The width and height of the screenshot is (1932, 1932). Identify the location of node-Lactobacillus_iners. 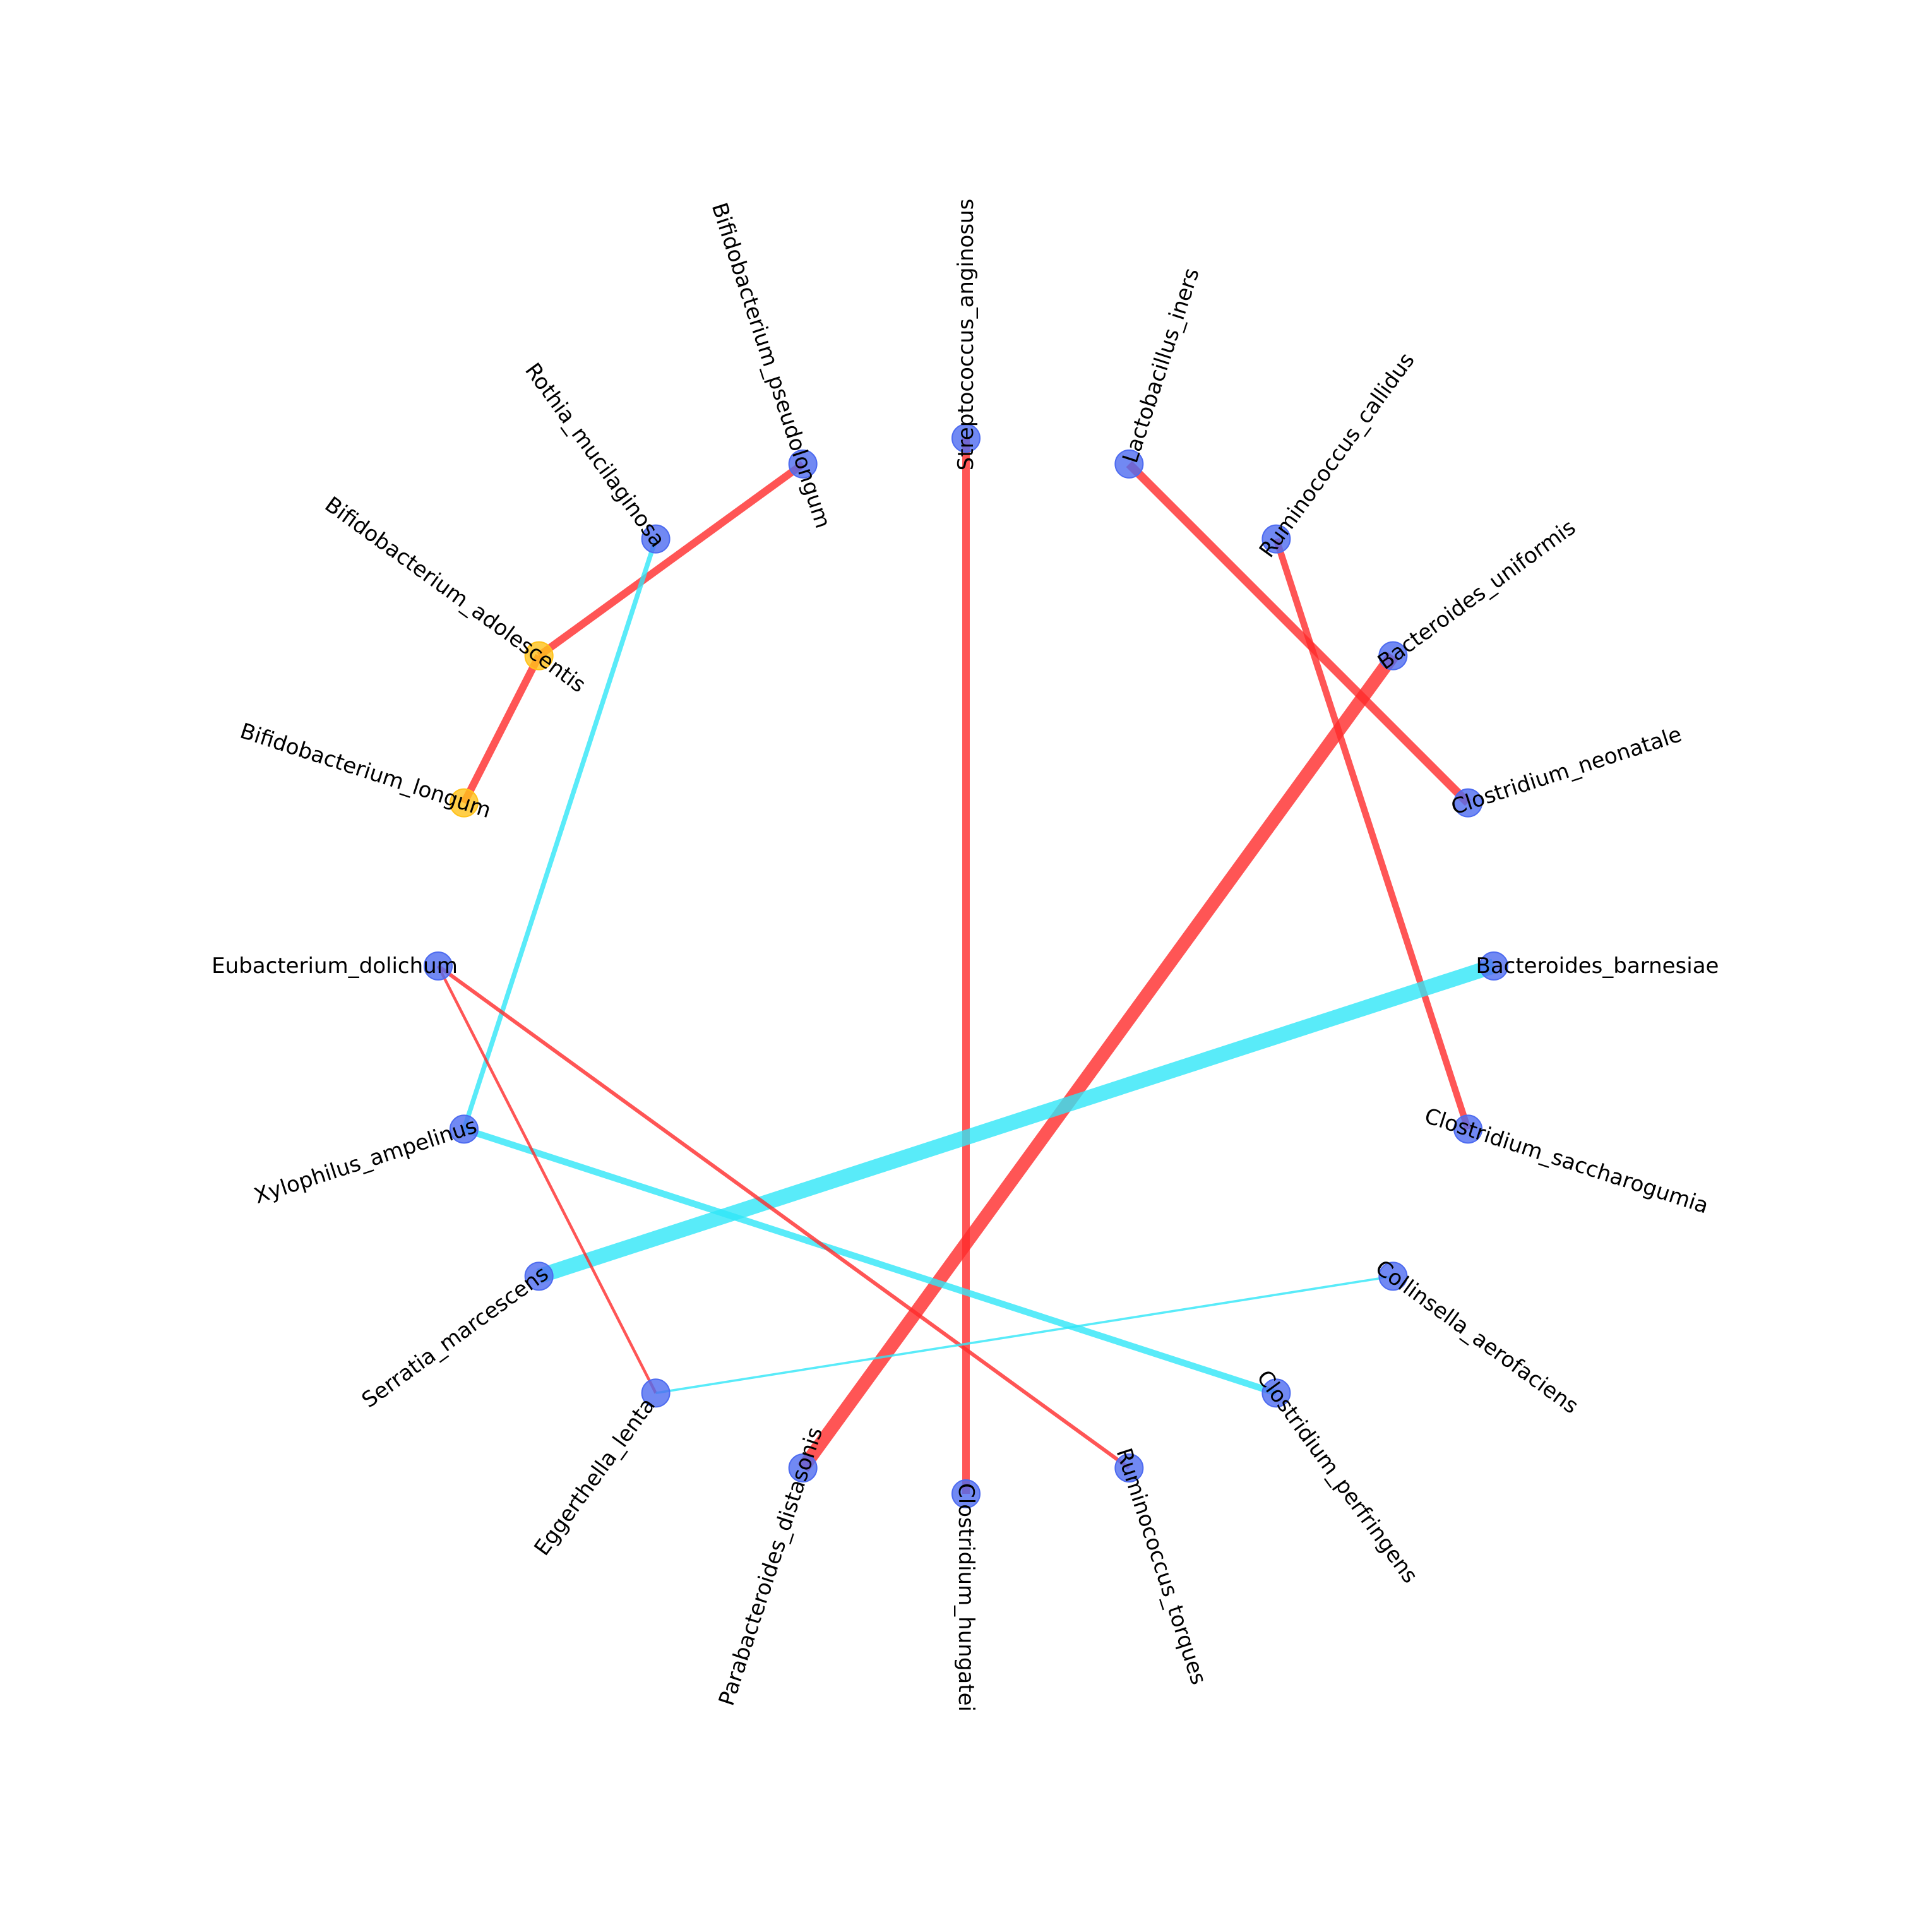
(1129, 464).